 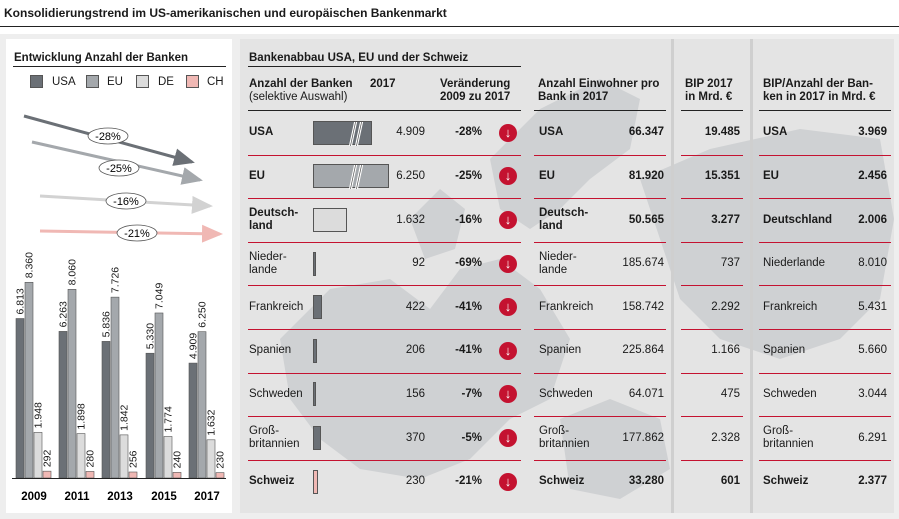 I want to click on legend-label-eu: EU, so click(x=115, y=82).